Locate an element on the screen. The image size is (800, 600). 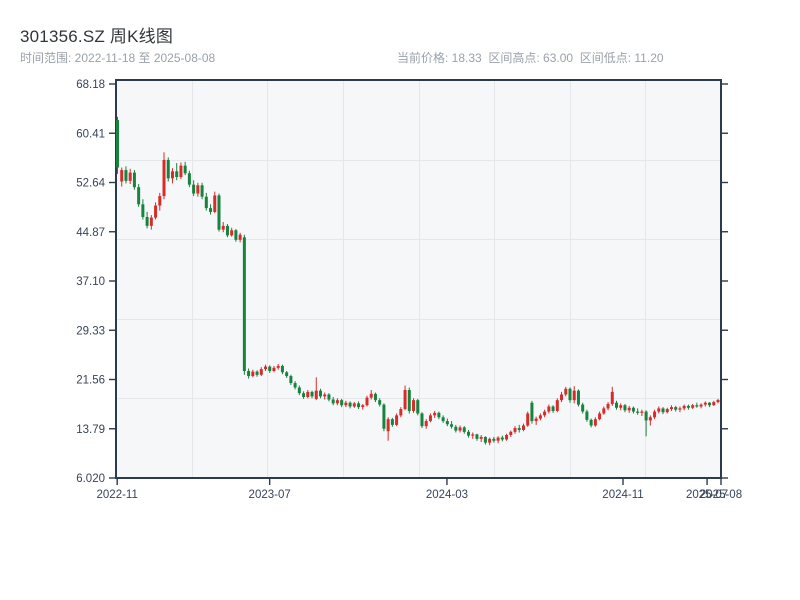
x-axis-label: 2024-03 is located at coordinates (447, 495).